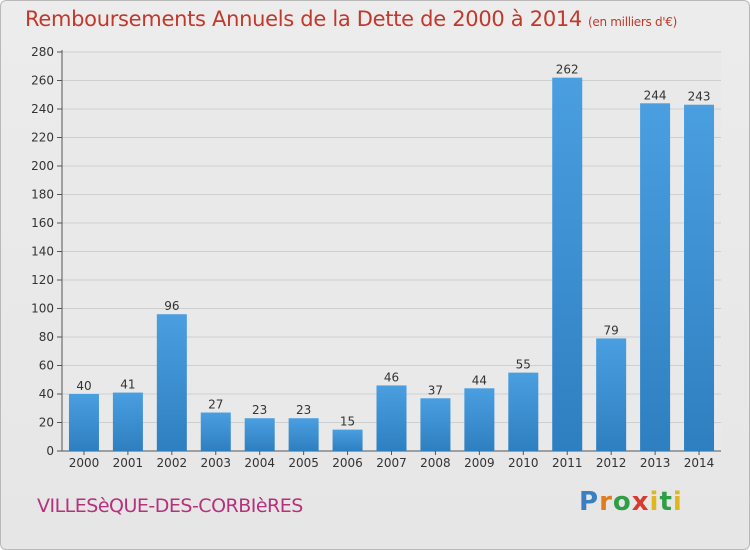 The image size is (750, 550). What do you see at coordinates (655, 463) in the screenshot?
I see `x-tick-label: 2013` at bounding box center [655, 463].